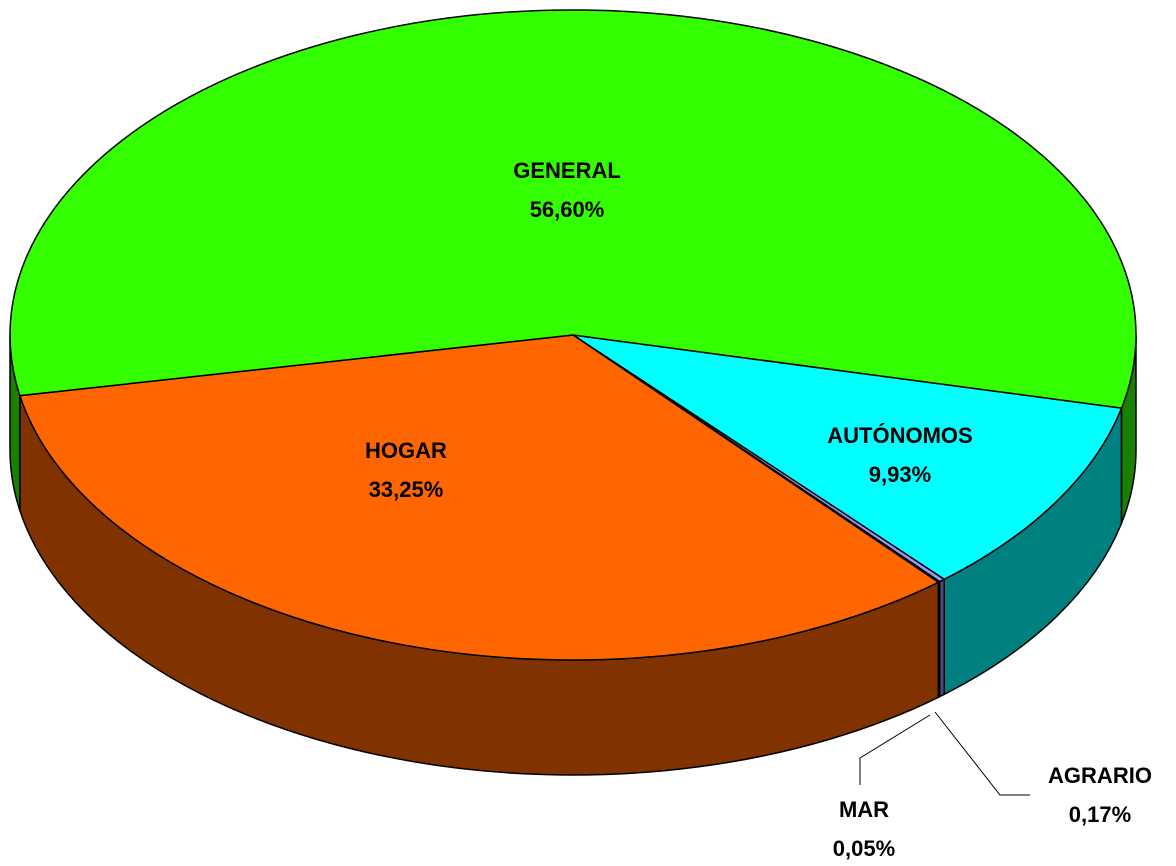 This screenshot has height=866, width=1176. Describe the element at coordinates (847, 457) in the screenshot. I see `slice` at that location.